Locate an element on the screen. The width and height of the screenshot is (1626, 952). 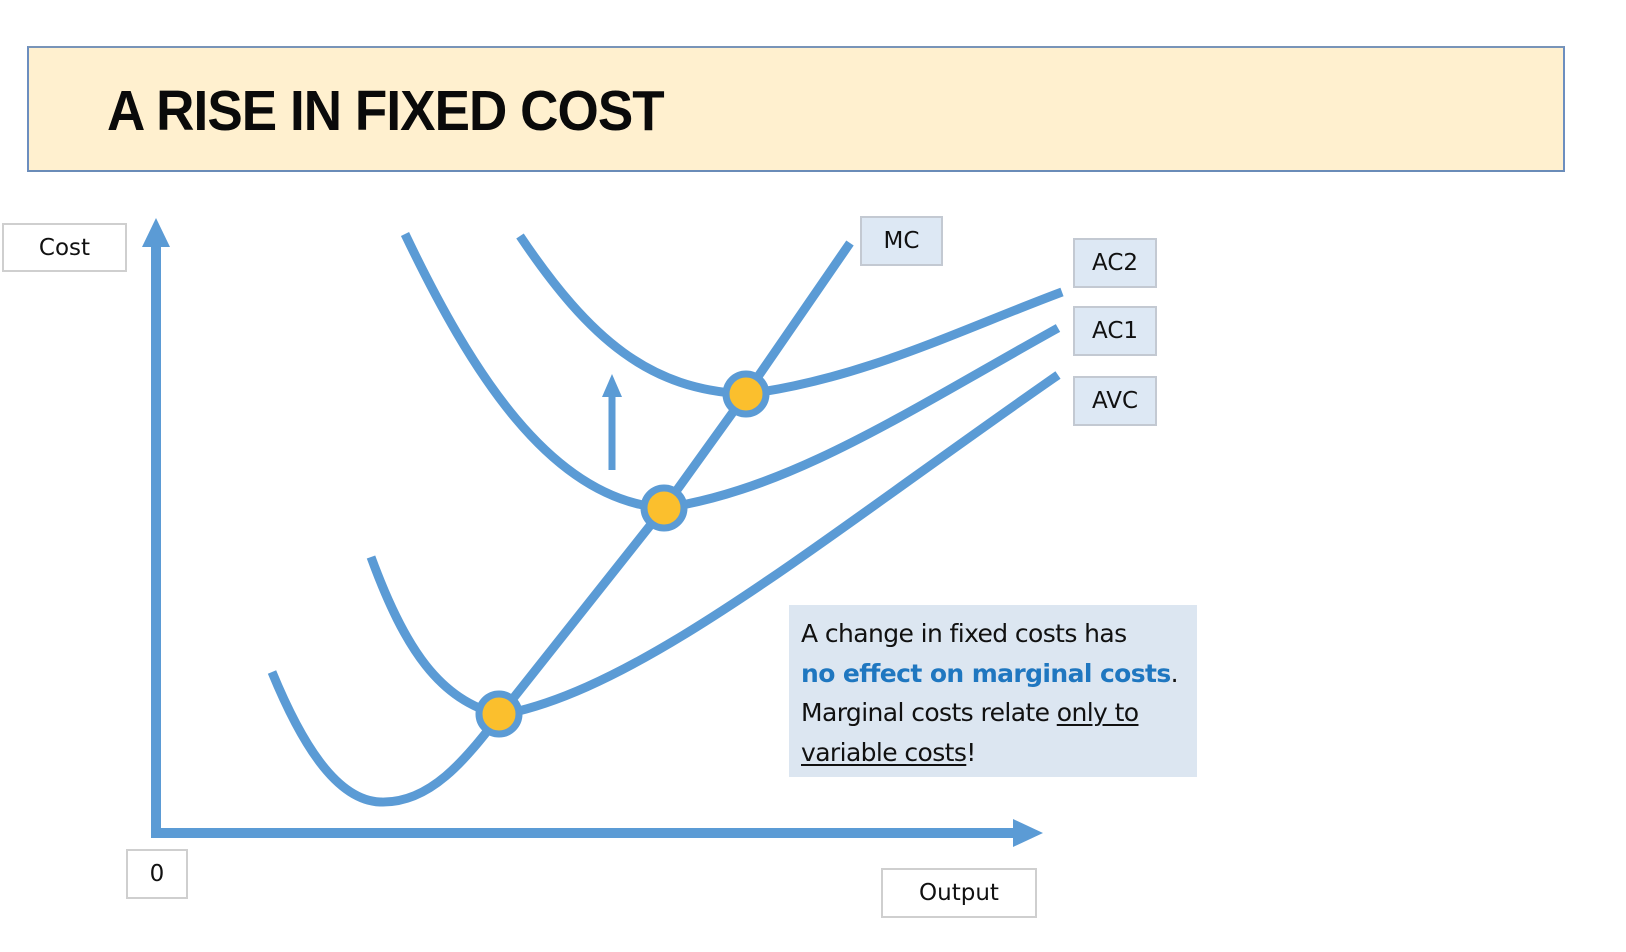
ac2-label: AC2 is located at coordinates (1115, 263).